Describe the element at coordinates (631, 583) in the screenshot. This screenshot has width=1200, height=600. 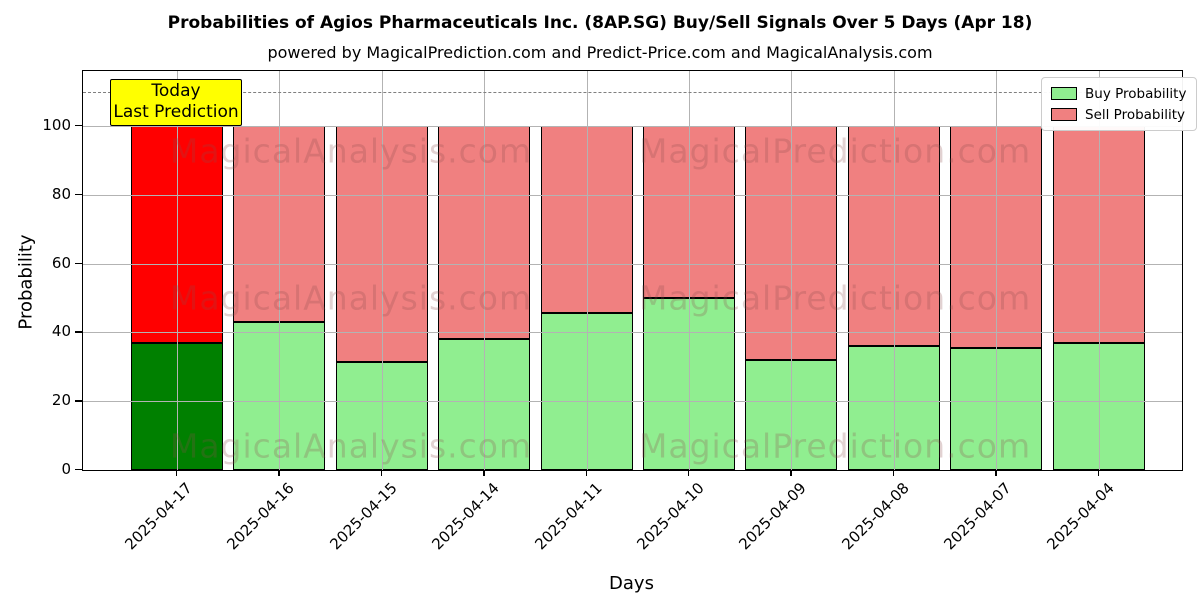
I see `x-axis-label: Days` at that location.